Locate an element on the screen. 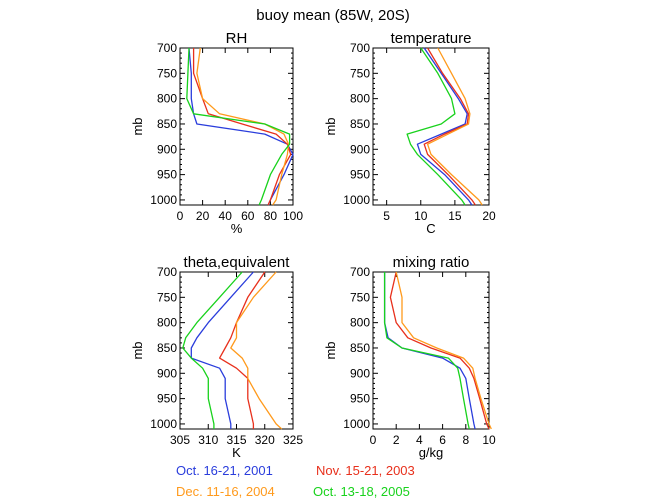  mixing-ratio-xlabel: g/kg is located at coordinates (431, 452).